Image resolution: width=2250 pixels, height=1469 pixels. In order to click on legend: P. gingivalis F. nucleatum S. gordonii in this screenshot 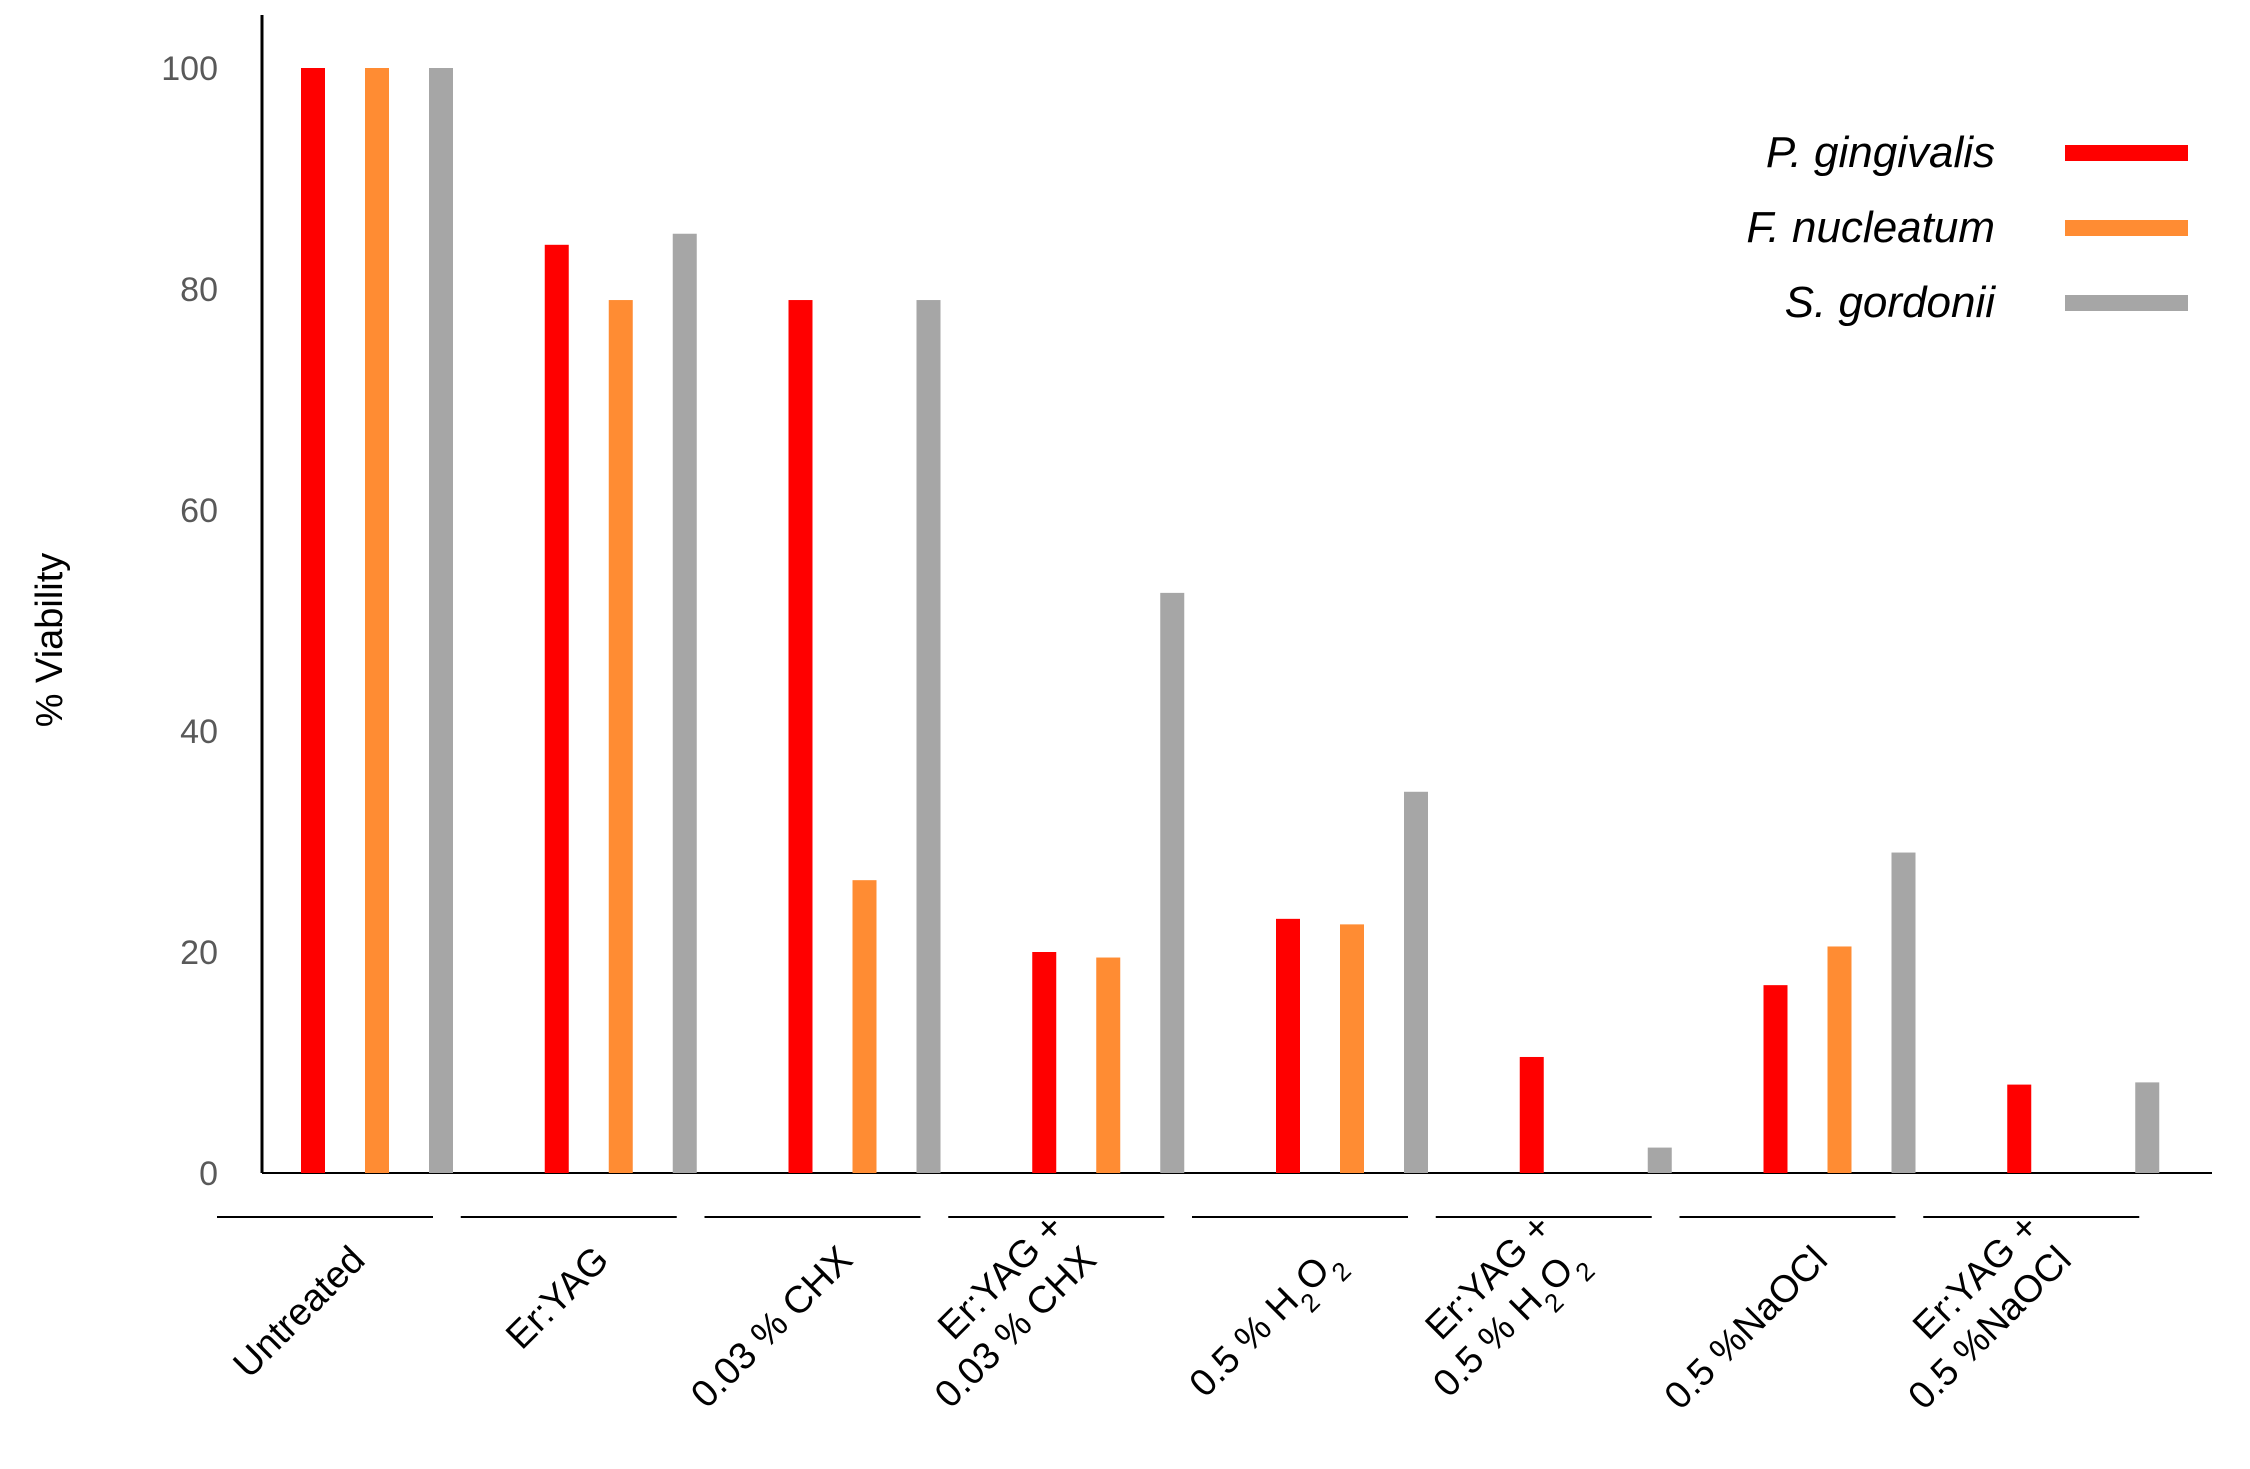, I will do `click(1967, 227)`.